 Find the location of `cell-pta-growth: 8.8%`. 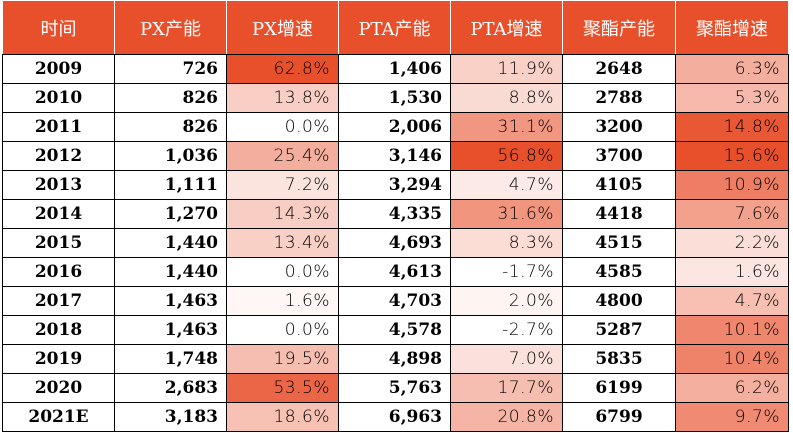

cell-pta-growth: 8.8% is located at coordinates (506, 98).